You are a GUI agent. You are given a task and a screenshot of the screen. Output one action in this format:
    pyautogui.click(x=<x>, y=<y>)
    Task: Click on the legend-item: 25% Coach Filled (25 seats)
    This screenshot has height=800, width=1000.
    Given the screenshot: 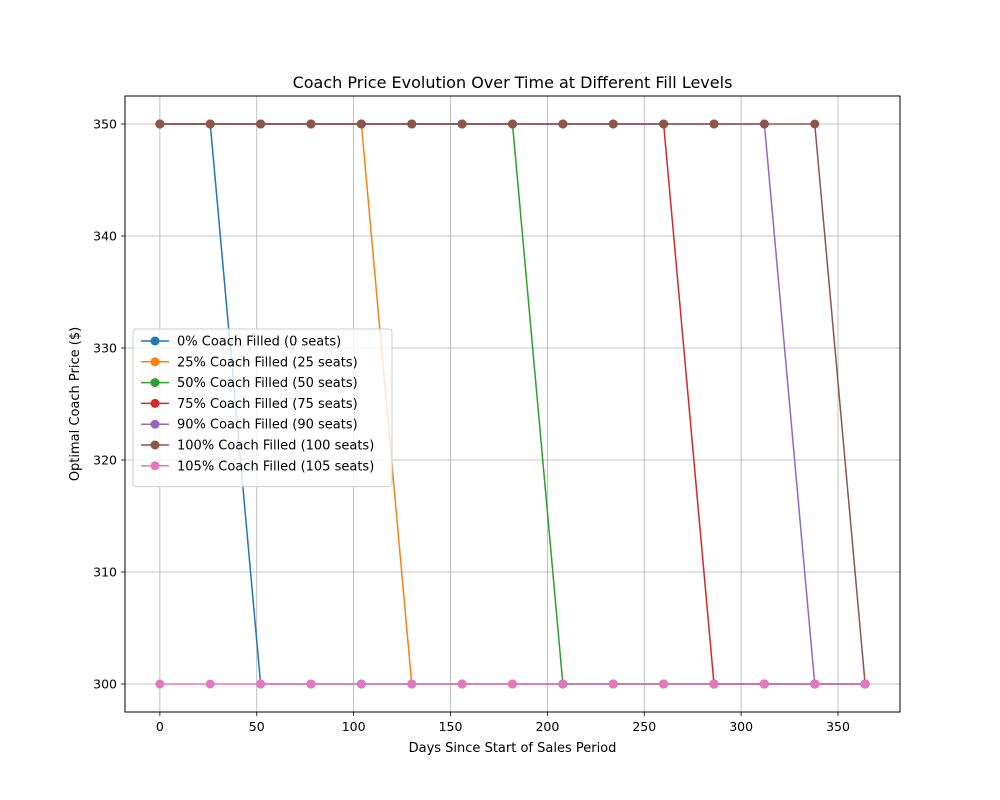 What is the action you would take?
    pyautogui.click(x=249, y=362)
    